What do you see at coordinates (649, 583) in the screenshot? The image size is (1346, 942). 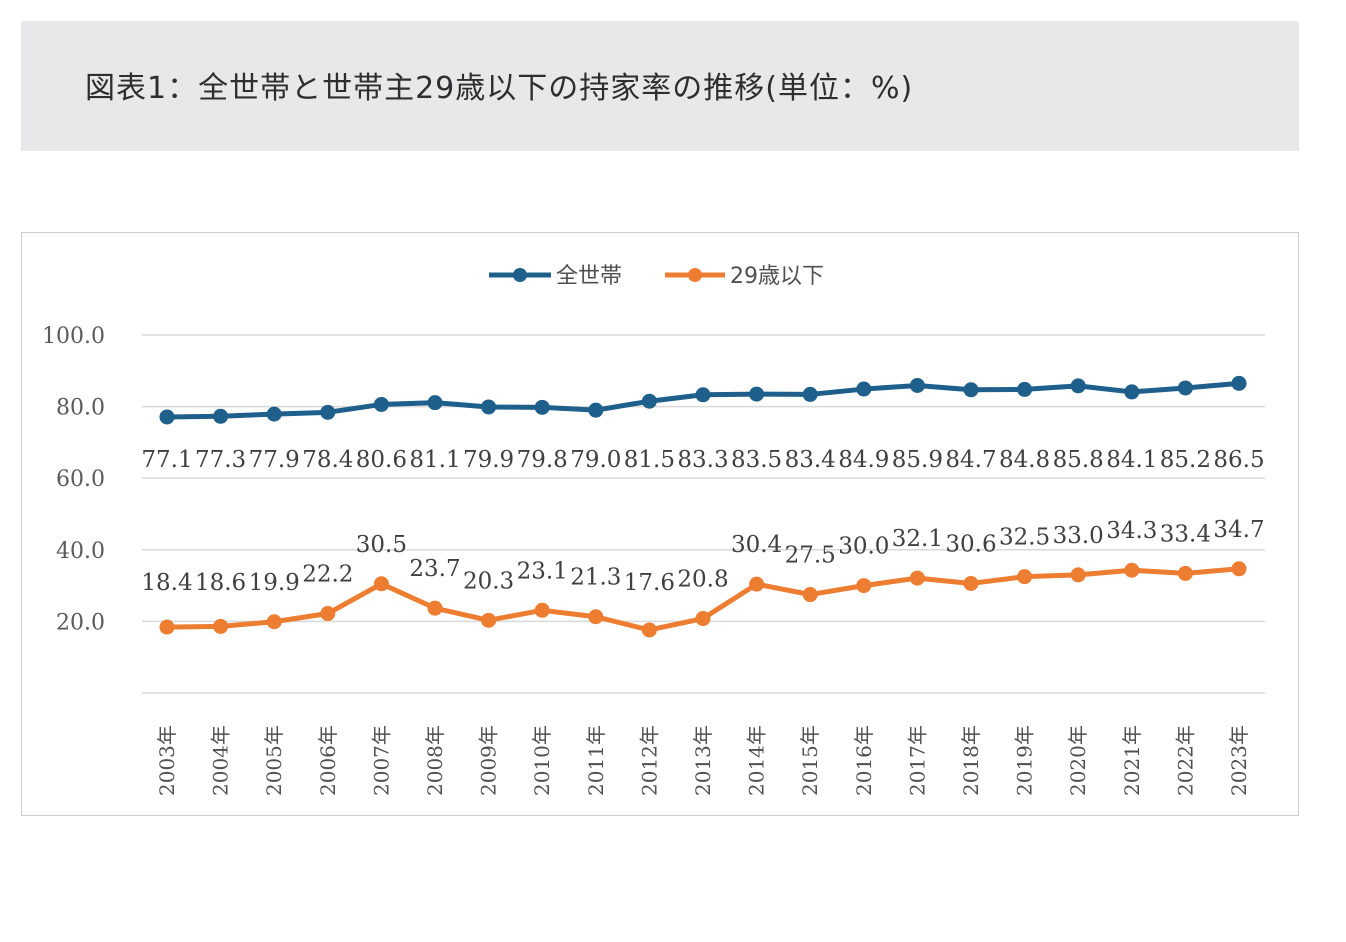 I see `data-label: 17.6` at bounding box center [649, 583].